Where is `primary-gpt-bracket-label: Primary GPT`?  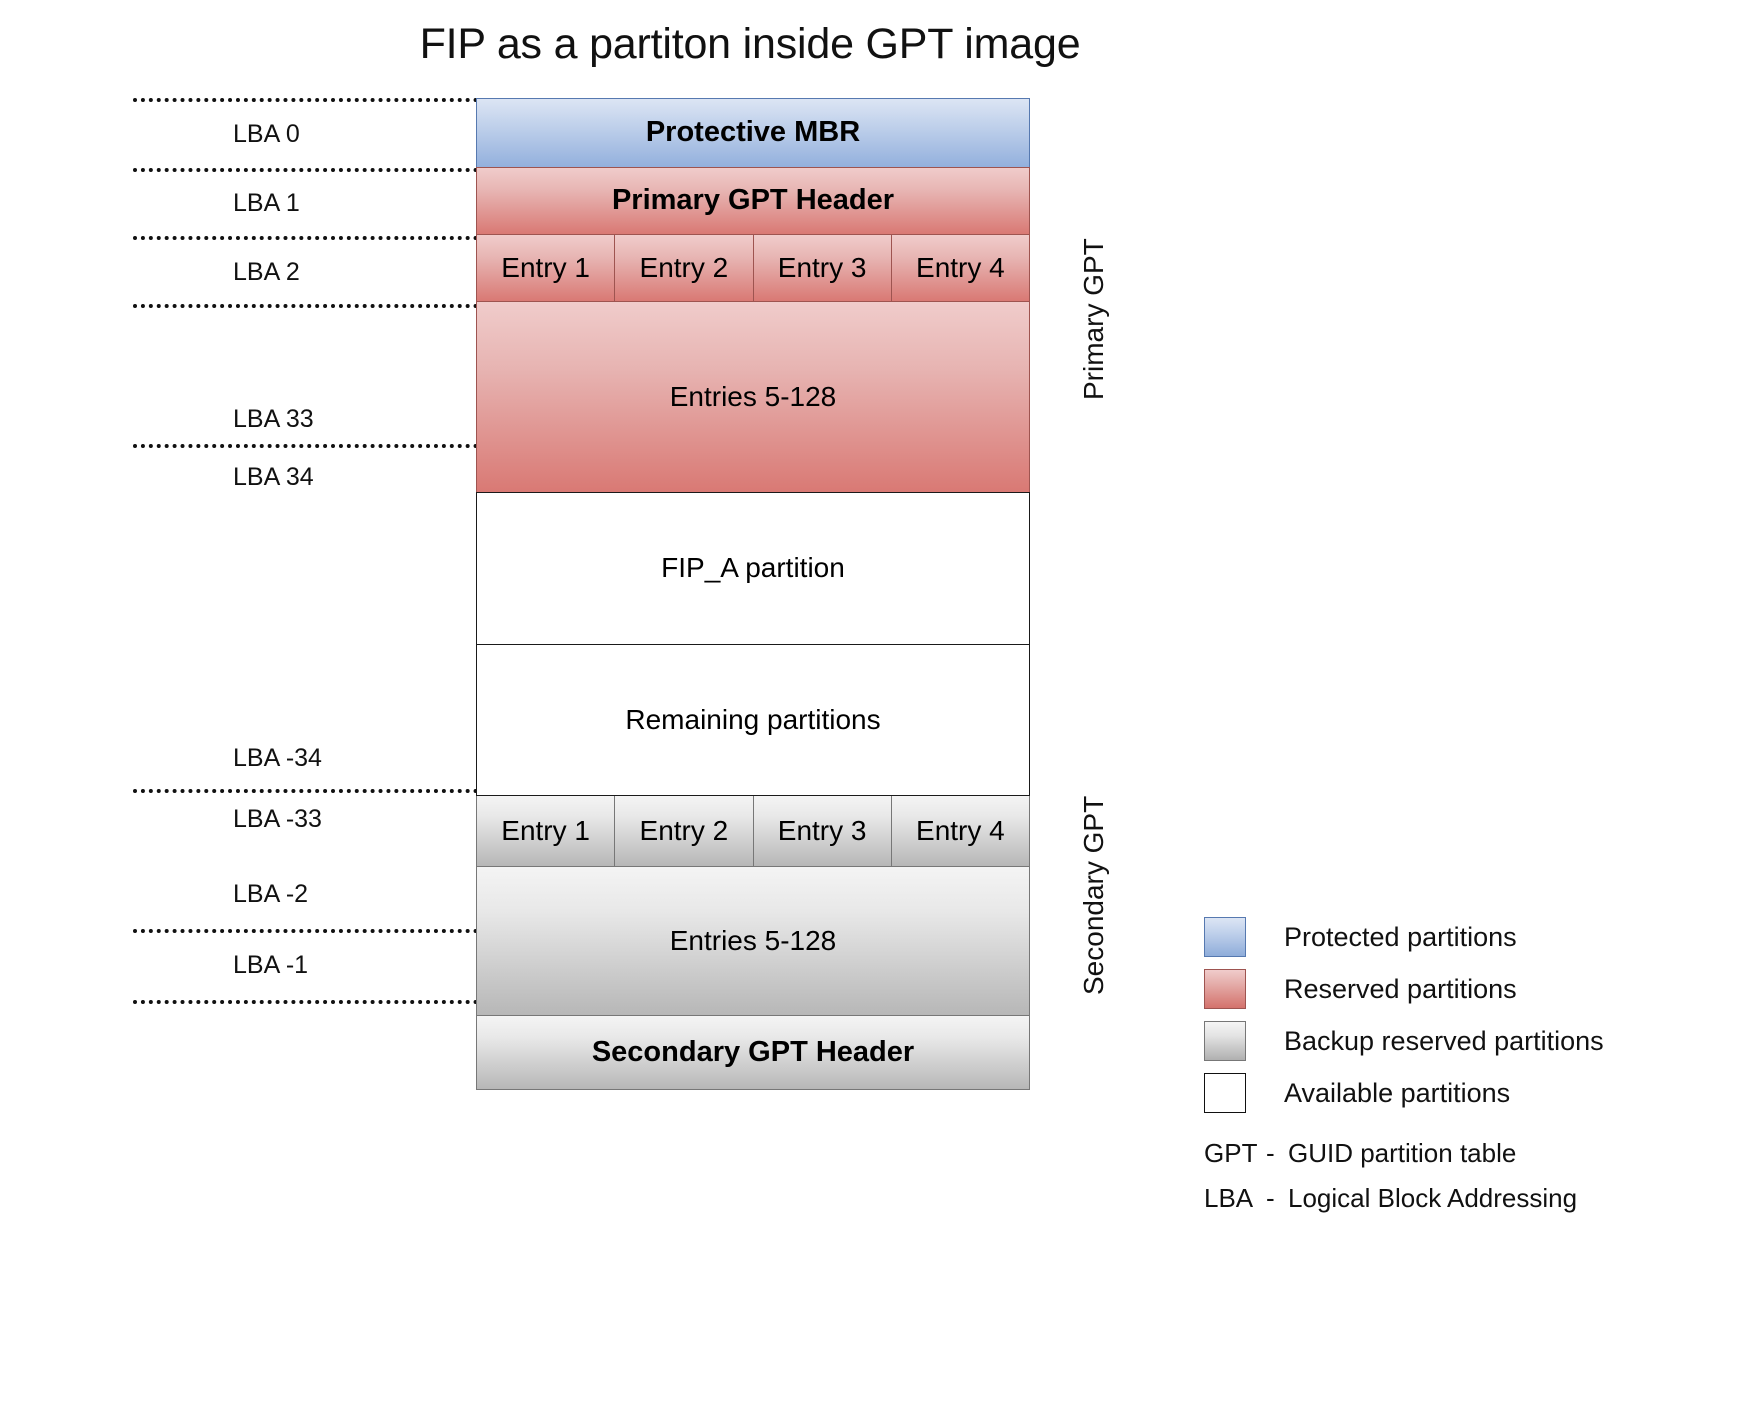 primary-gpt-bracket-label: Primary GPT is located at coordinates (1093, 319).